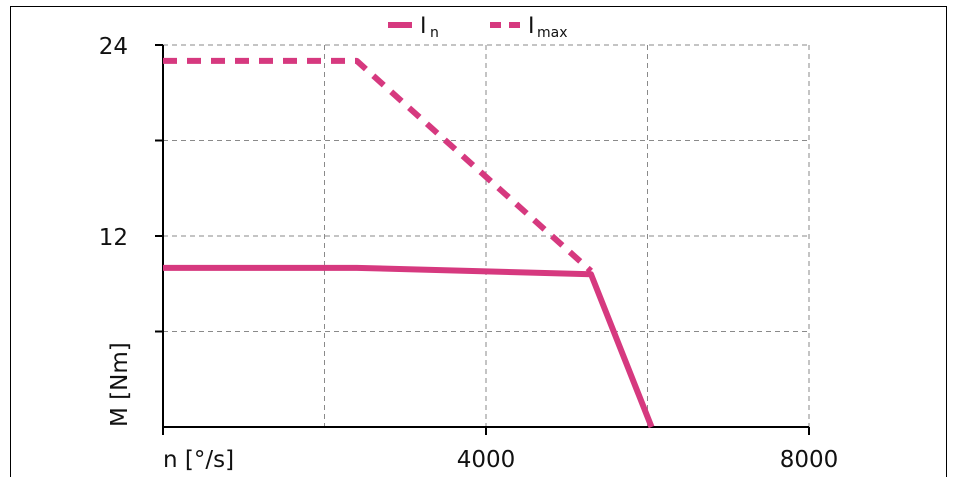 Image resolution: width=954 pixels, height=477 pixels. What do you see at coordinates (113, 238) in the screenshot?
I see `y-tick-label: 12` at bounding box center [113, 238].